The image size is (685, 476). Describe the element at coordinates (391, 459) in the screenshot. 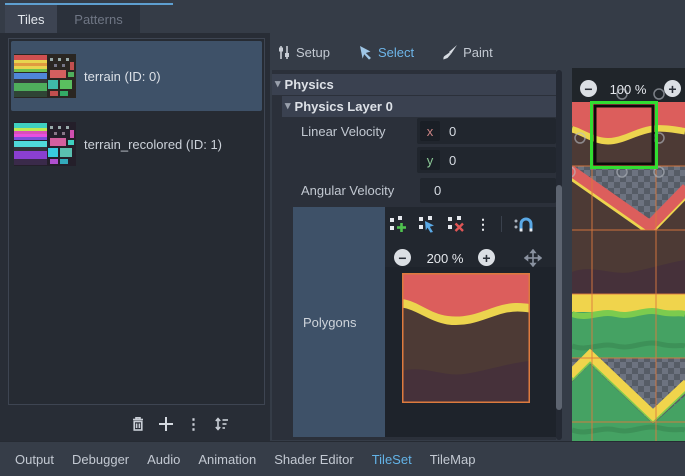

I see `dock-tab-tileset: TileSet` at that location.